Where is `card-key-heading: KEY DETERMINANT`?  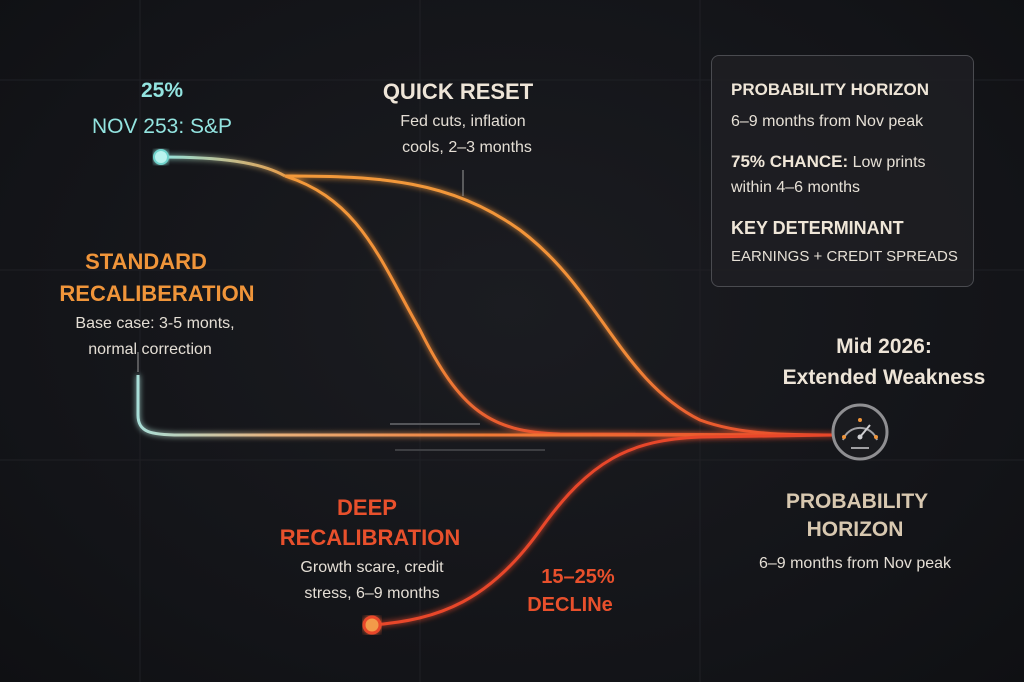 card-key-heading: KEY DETERMINANT is located at coordinates (817, 228).